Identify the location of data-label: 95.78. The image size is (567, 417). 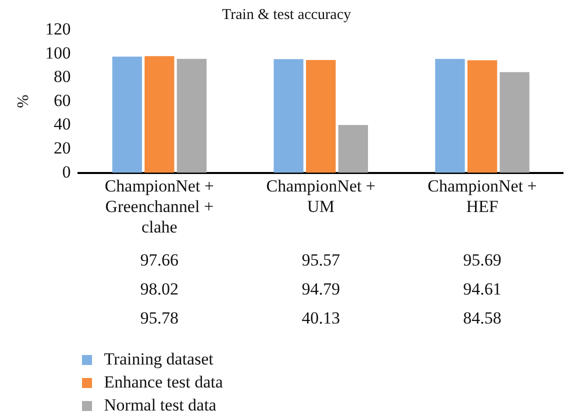
(159, 318).